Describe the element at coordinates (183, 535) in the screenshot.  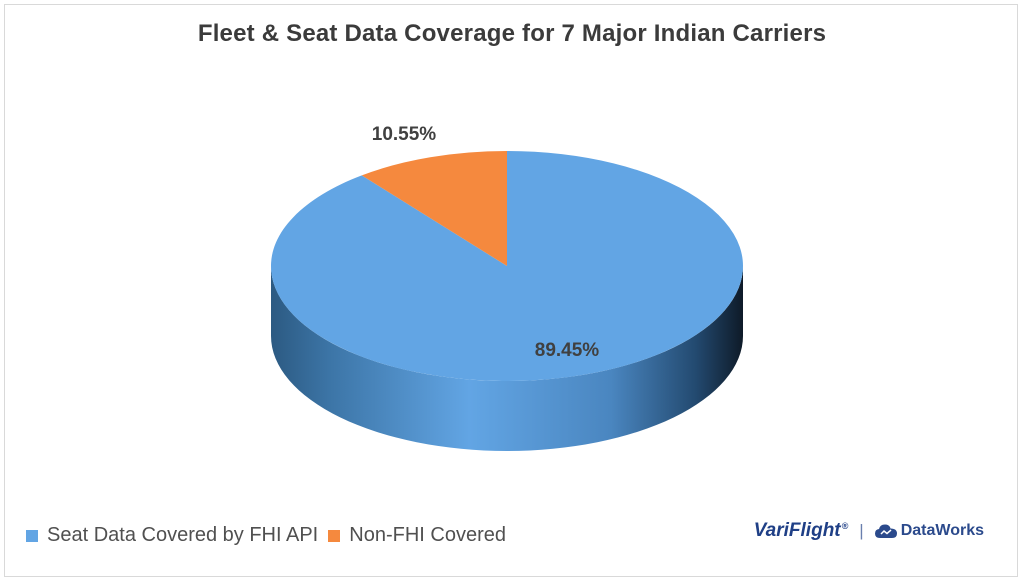
I see `legend-label-covered: Seat Data Covered by FHI API` at that location.